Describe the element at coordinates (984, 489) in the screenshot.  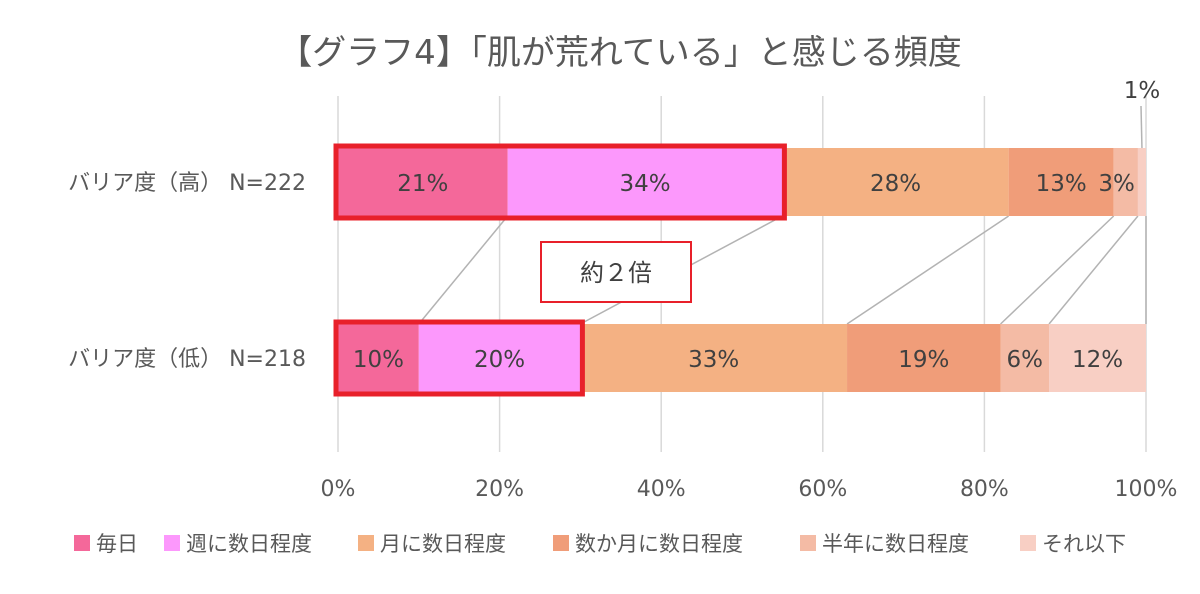
I see `x-tick-label: 80%` at that location.